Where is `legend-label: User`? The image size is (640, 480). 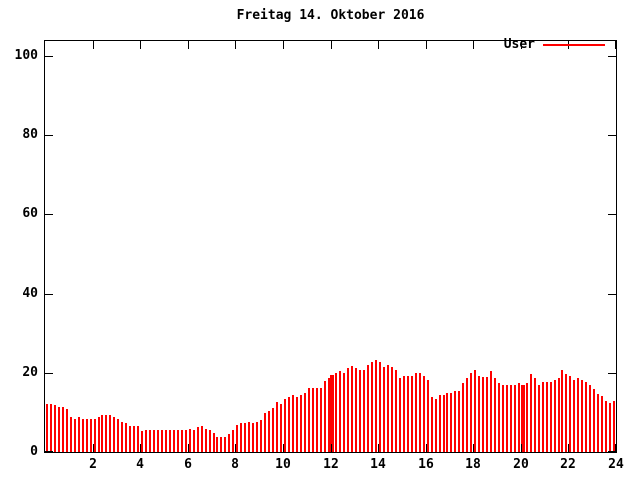
legend-label: User is located at coordinates (519, 44).